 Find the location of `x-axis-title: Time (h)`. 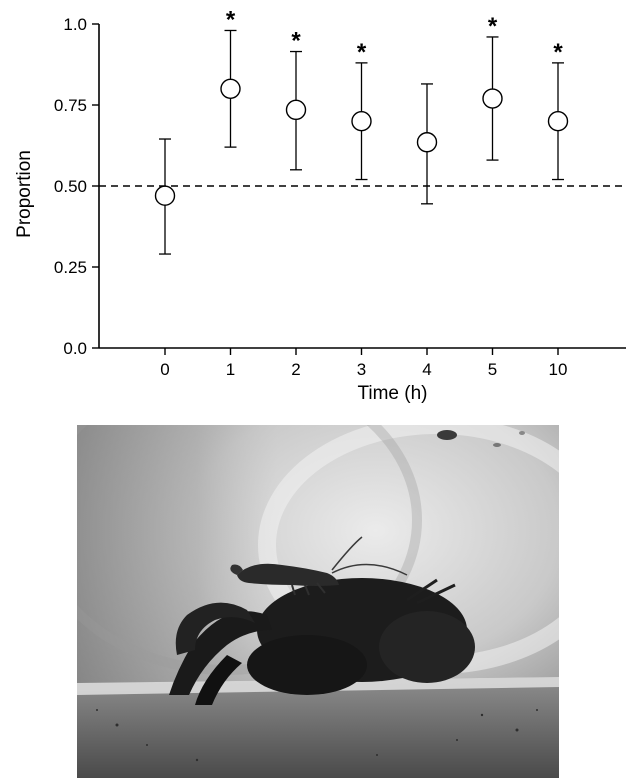

x-axis-title: Time (h) is located at coordinates (392, 393).